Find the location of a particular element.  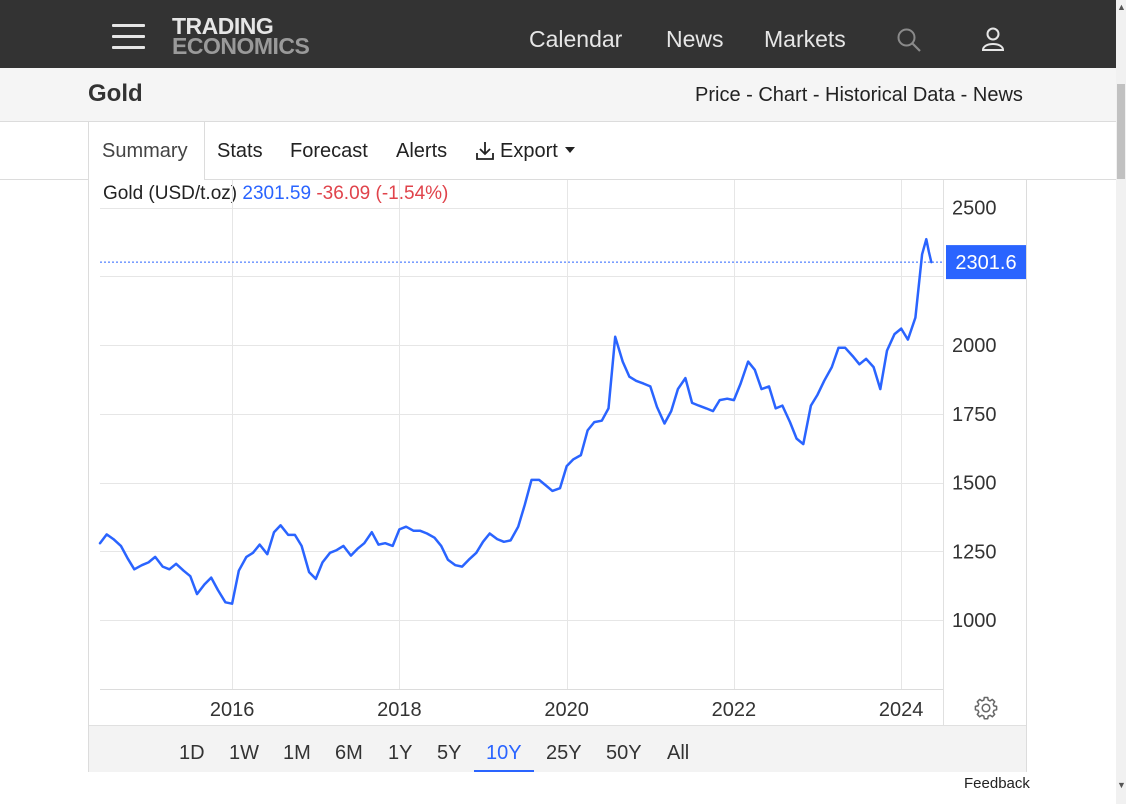

x-tick-label: 2020 is located at coordinates (566, 710).